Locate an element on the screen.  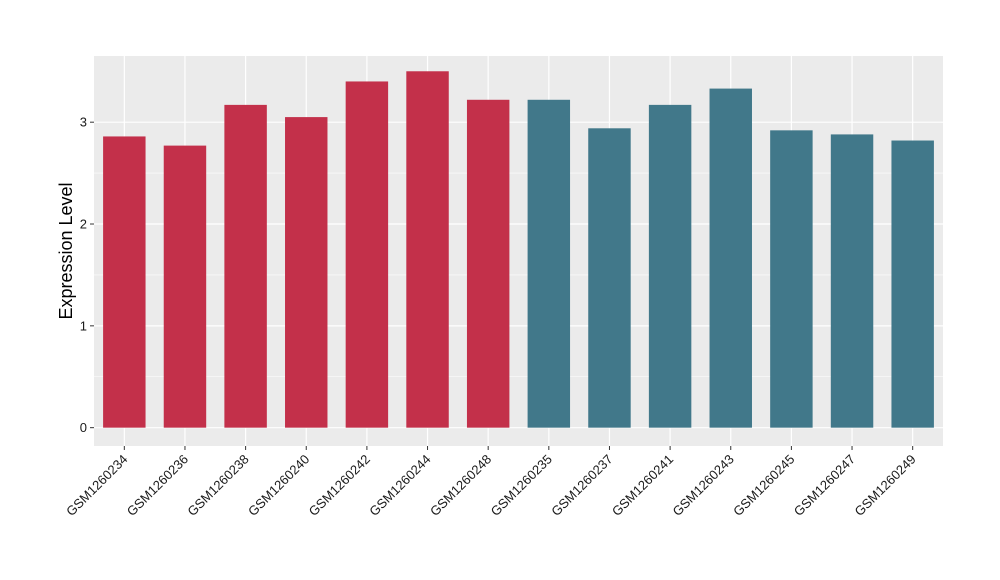
y-axis: 0 1 2 3 is located at coordinates (87, 275).